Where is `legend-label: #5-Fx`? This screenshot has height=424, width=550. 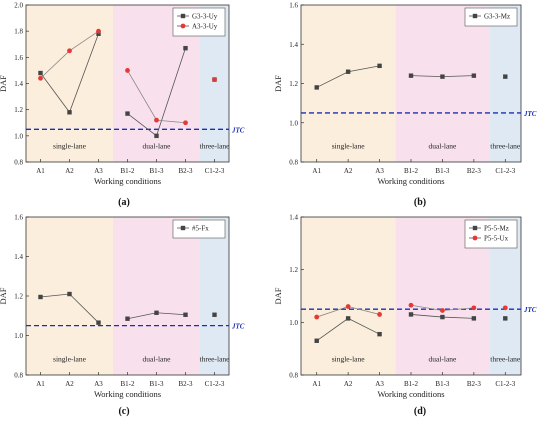
legend-label: #5-Fx is located at coordinates (200, 229).